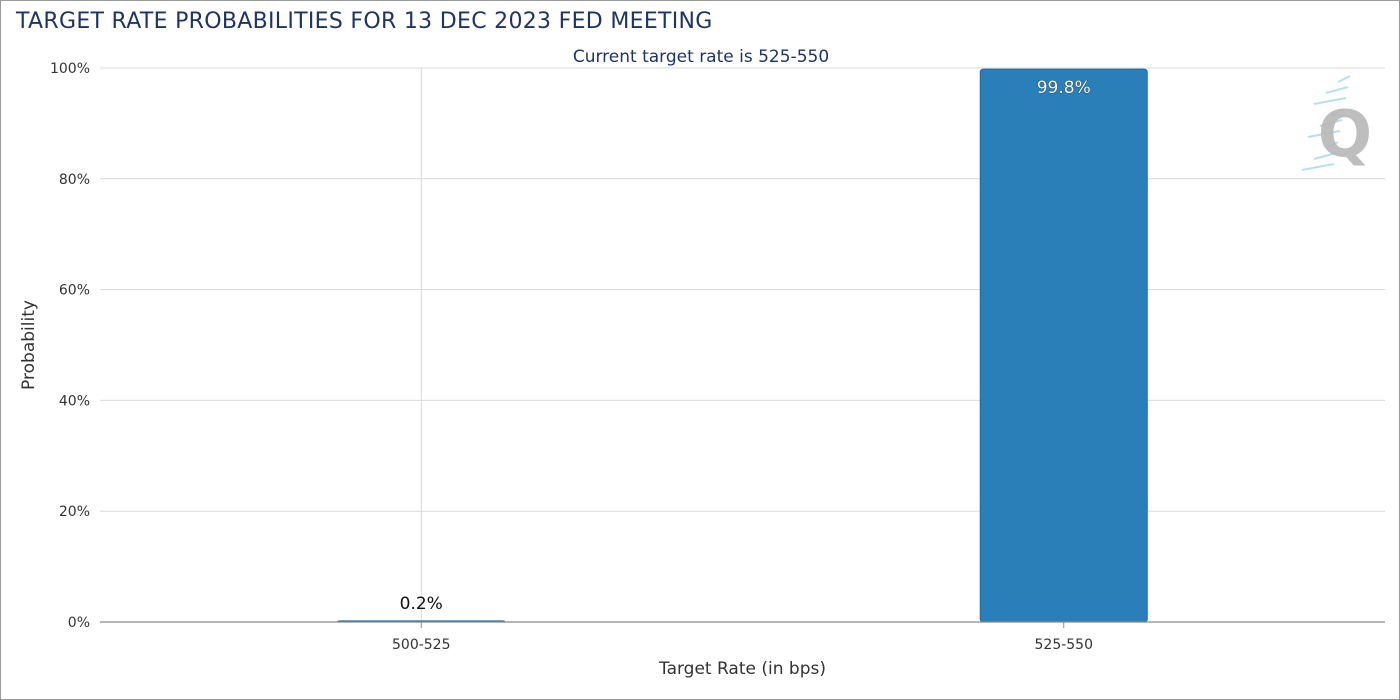 The height and width of the screenshot is (700, 1400). I want to click on x-axis-title: Target Rate (in bps), so click(742, 669).